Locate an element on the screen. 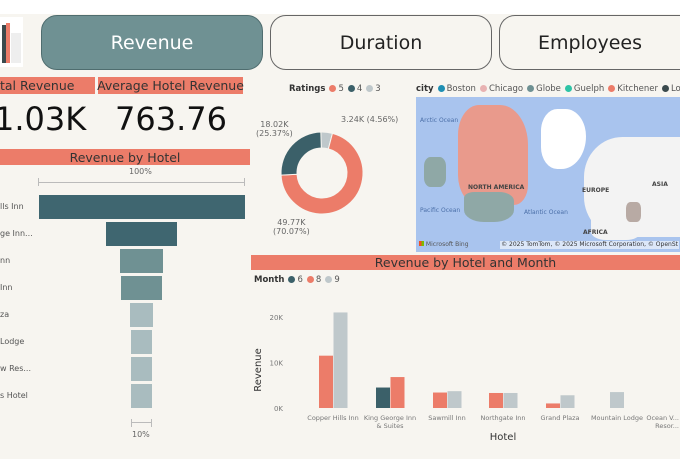 This screenshot has height=459, width=680. funnel-label: nn is located at coordinates (5, 260).